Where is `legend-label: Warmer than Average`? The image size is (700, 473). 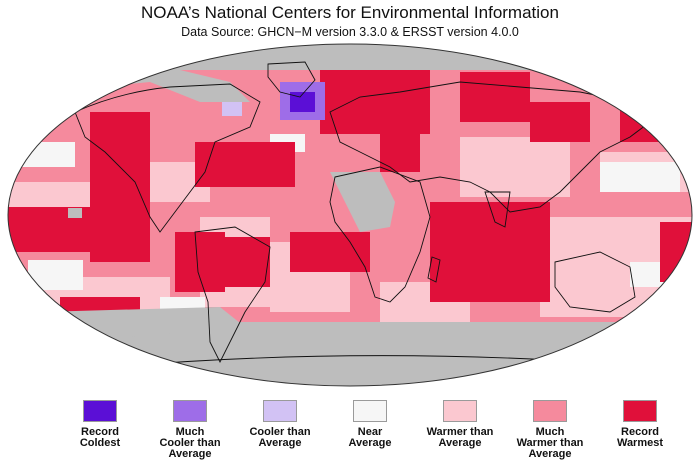
legend-label: Warmer than Average is located at coordinates (460, 437).